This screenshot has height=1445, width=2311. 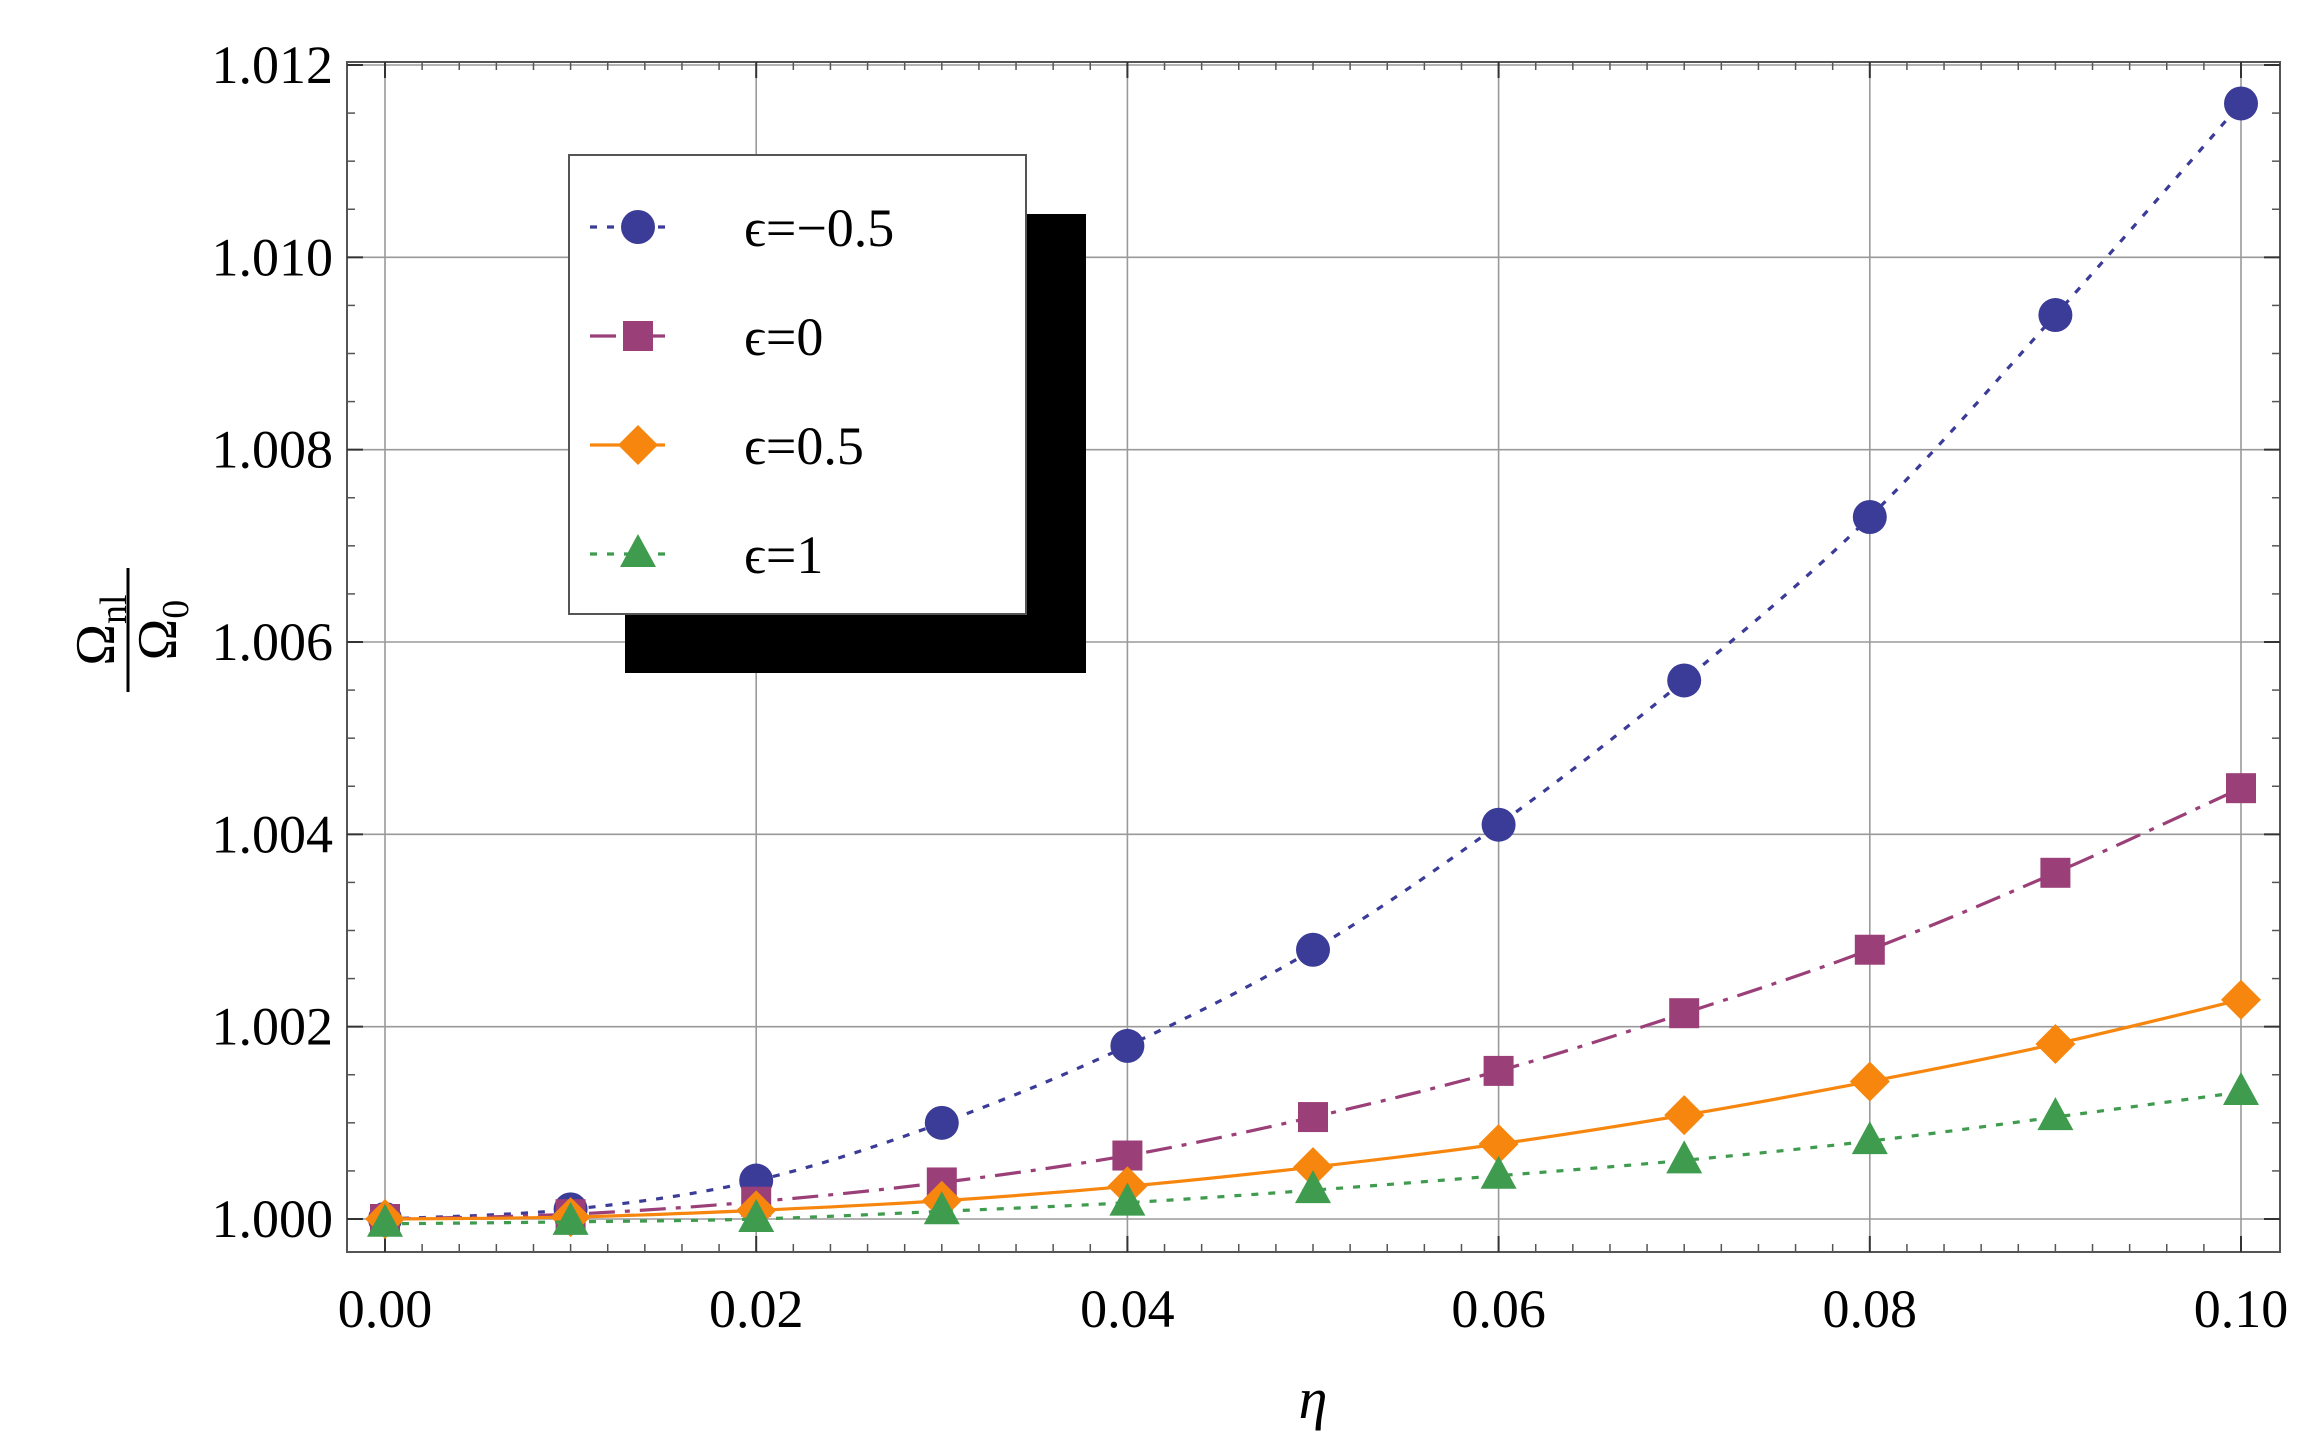 I want to click on y-label-numerator-symbol: Ω, so click(x=96, y=645).